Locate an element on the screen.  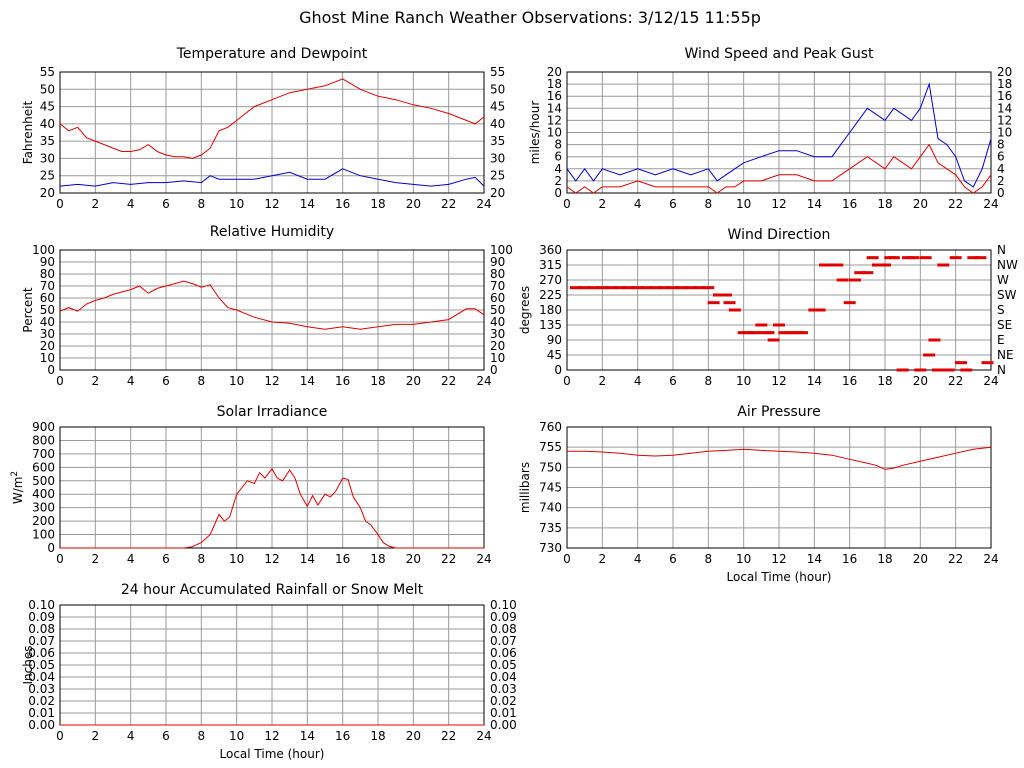
dir-xtick-label: 20 is located at coordinates (920, 381).